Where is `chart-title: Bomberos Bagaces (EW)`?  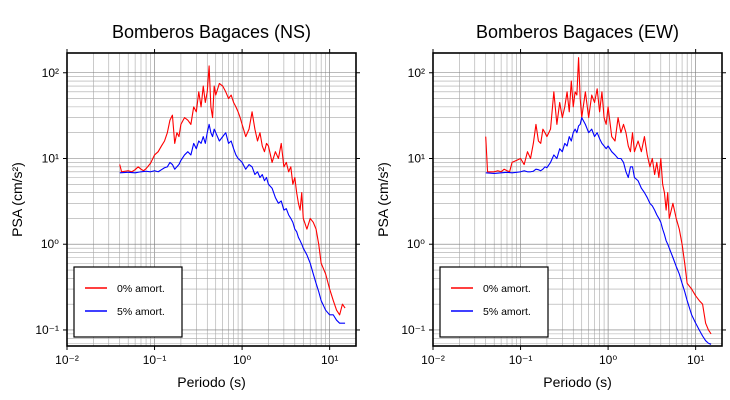 chart-title: Bomberos Bagaces (EW) is located at coordinates (577, 32).